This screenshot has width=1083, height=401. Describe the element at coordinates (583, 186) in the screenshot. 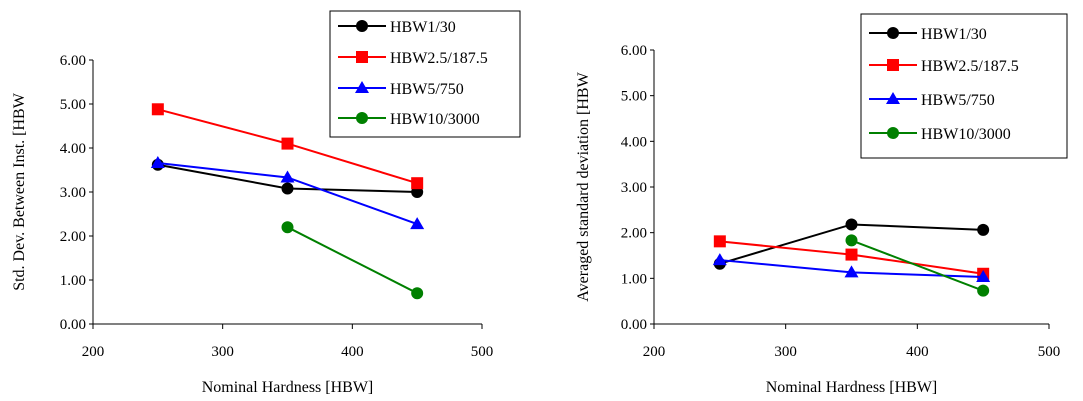

I see `y-axis-title: Averaged standard deviation [HBW` at that location.